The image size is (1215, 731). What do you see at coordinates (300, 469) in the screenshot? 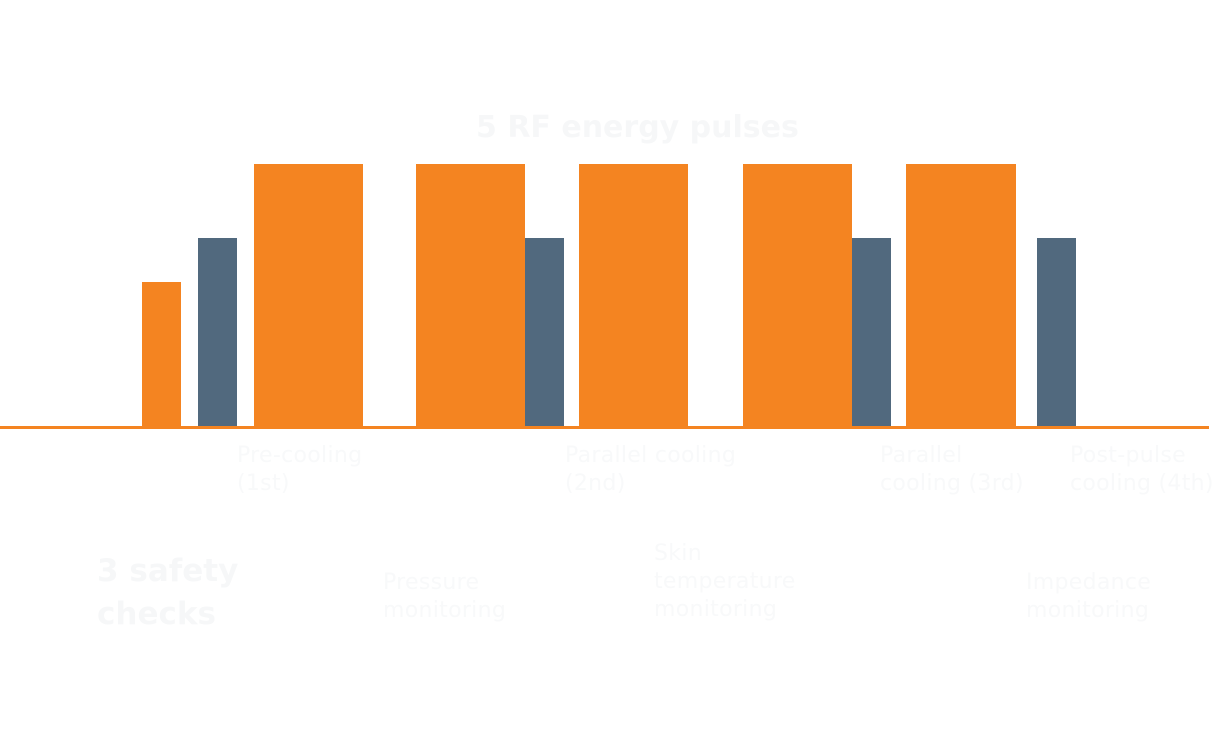
I see `cooling-label-pre: Pre-cooling (1st)` at bounding box center [300, 469].